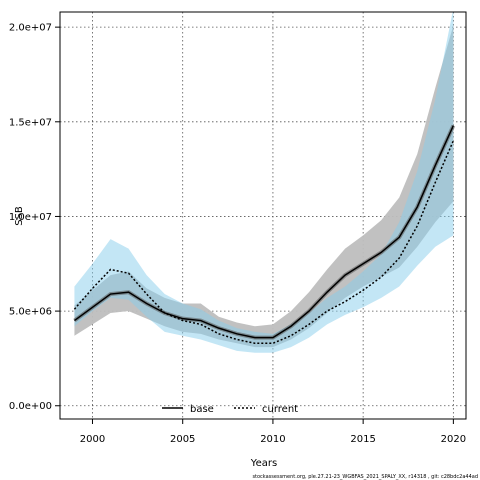 The width and height of the screenshot is (480, 480). Describe the element at coordinates (92, 439) in the screenshot. I see `x-tick-label: 2000` at that location.